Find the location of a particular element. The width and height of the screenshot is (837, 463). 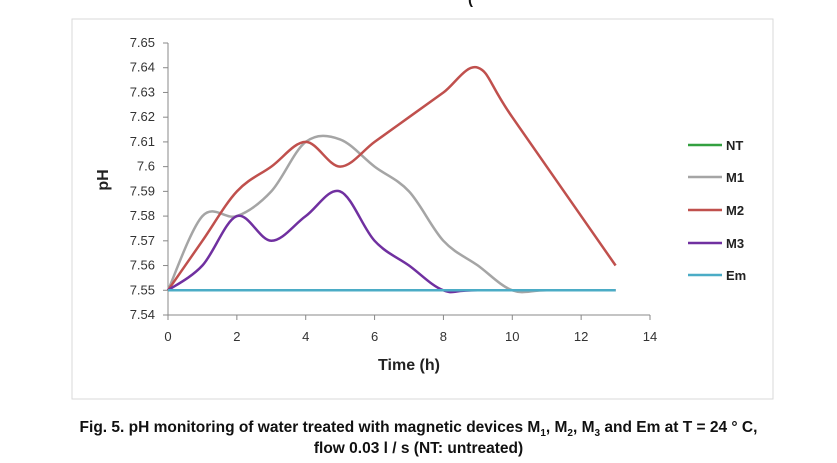

y-tick-label: 7.65 is located at coordinates (142, 42).